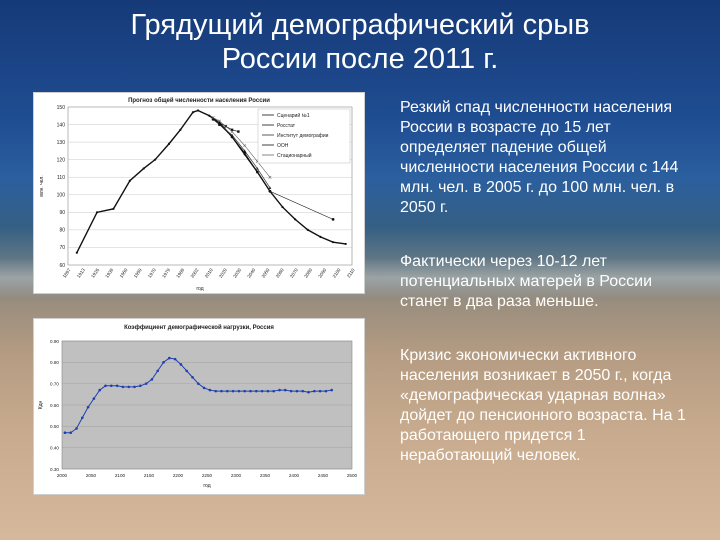 Image resolution: width=720 pixels, height=540 pixels. What do you see at coordinates (304, 136) in the screenshot?
I see `chart-1-legend` at bounding box center [304, 136].